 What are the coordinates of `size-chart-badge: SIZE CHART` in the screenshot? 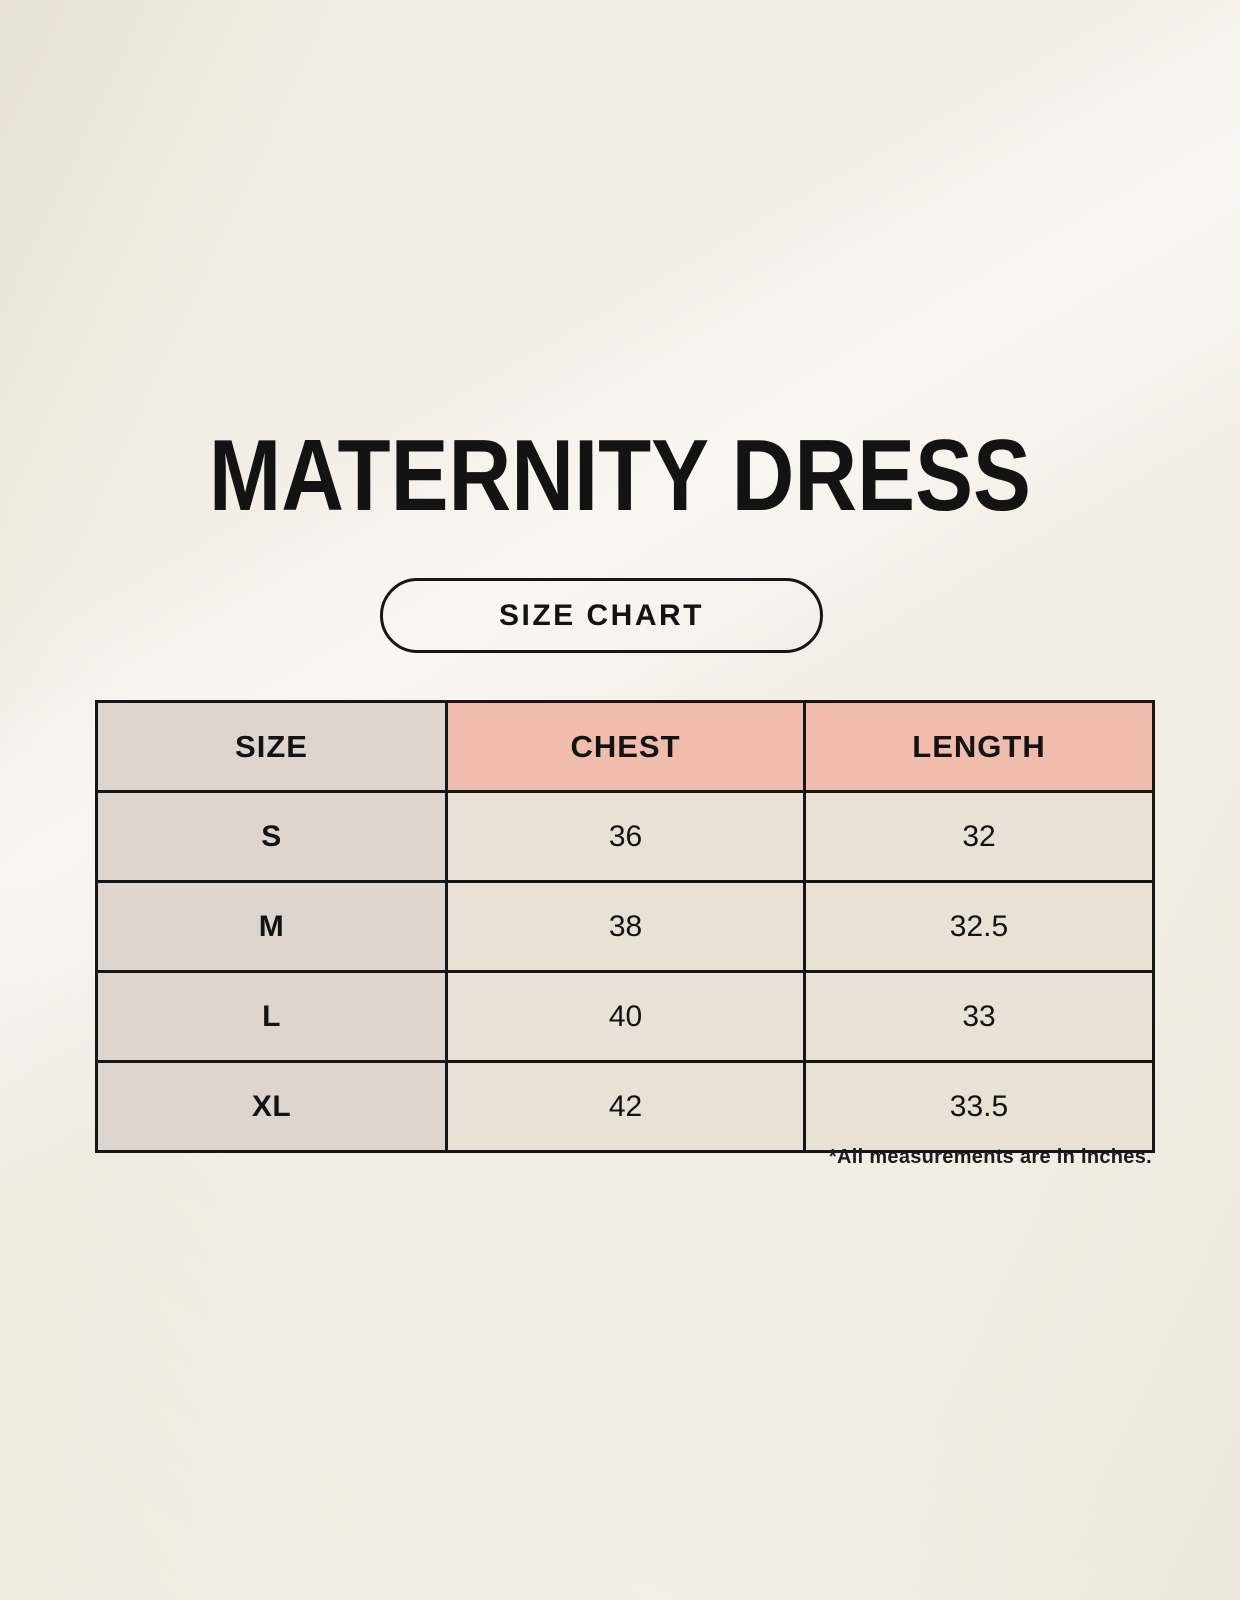 It's located at (601, 615).